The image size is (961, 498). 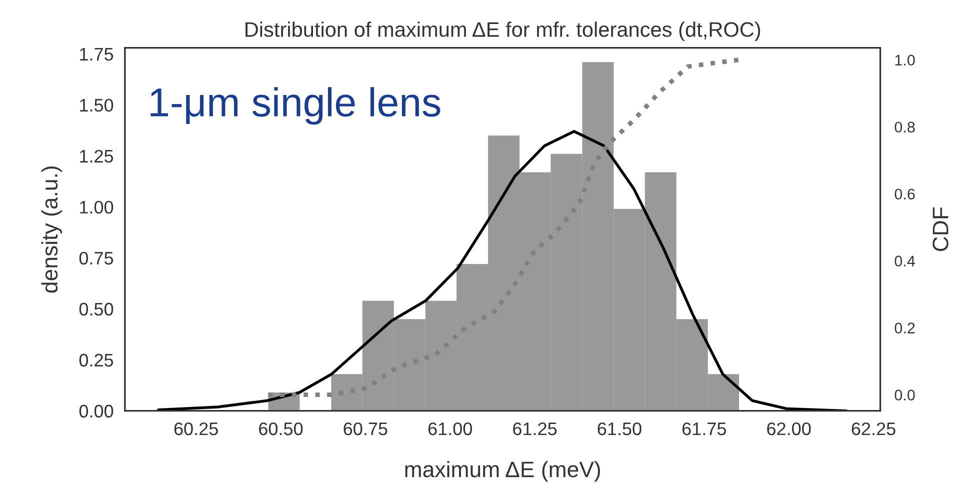 What do you see at coordinates (96, 411) in the screenshot?
I see `y-tick-label: 0.00` at bounding box center [96, 411].